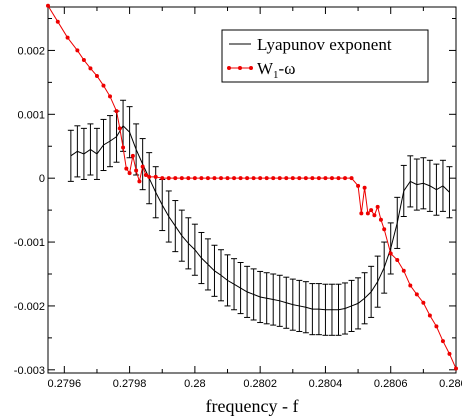 The image size is (462, 417). I want to click on x-tick-label: 0.2796, so click(64, 384).